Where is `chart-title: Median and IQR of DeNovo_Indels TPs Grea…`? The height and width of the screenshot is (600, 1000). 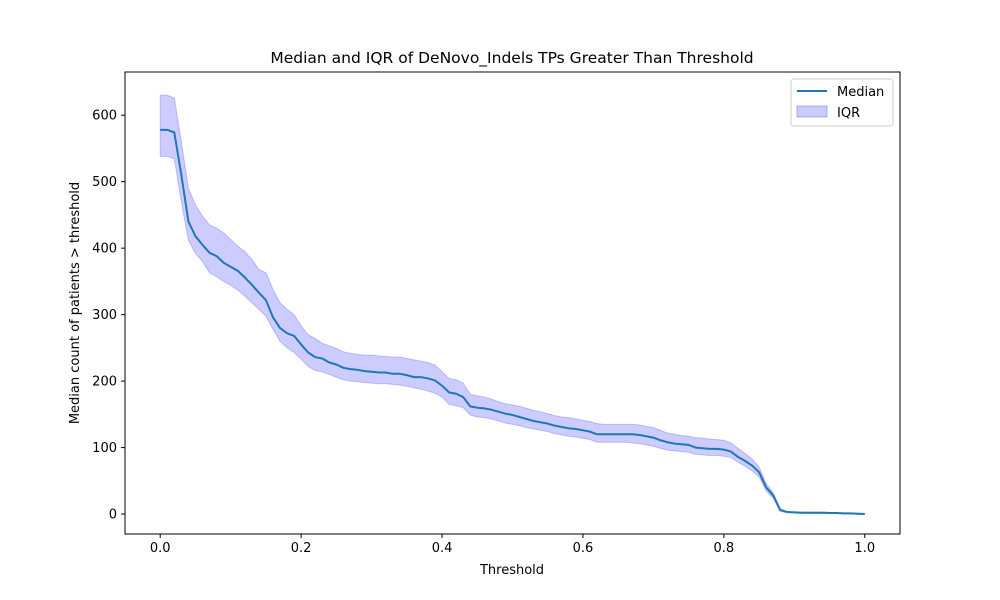 chart-title: Median and IQR of DeNovo_Indels TPs Grea… is located at coordinates (511, 58).